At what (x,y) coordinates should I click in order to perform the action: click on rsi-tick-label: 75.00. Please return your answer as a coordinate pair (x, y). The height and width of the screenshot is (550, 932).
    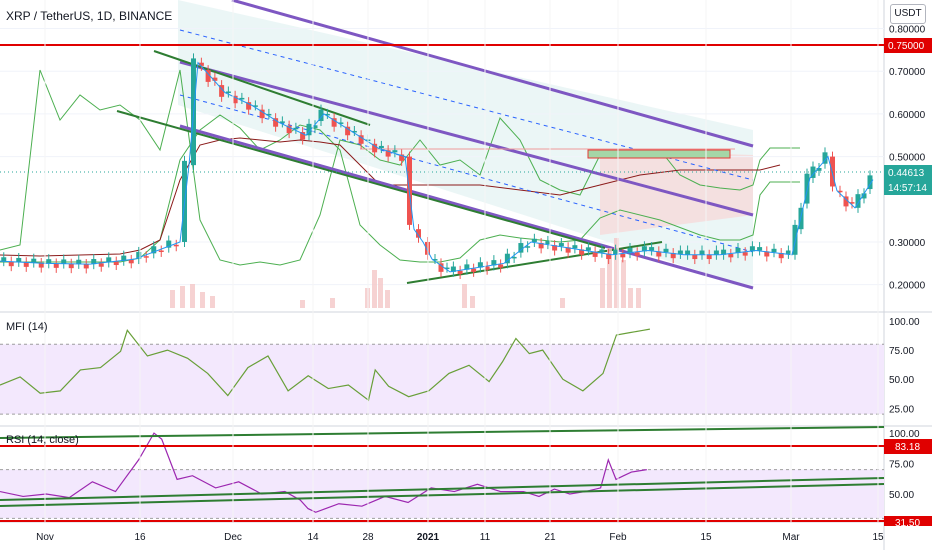
    Looking at the image, I should click on (901, 465).